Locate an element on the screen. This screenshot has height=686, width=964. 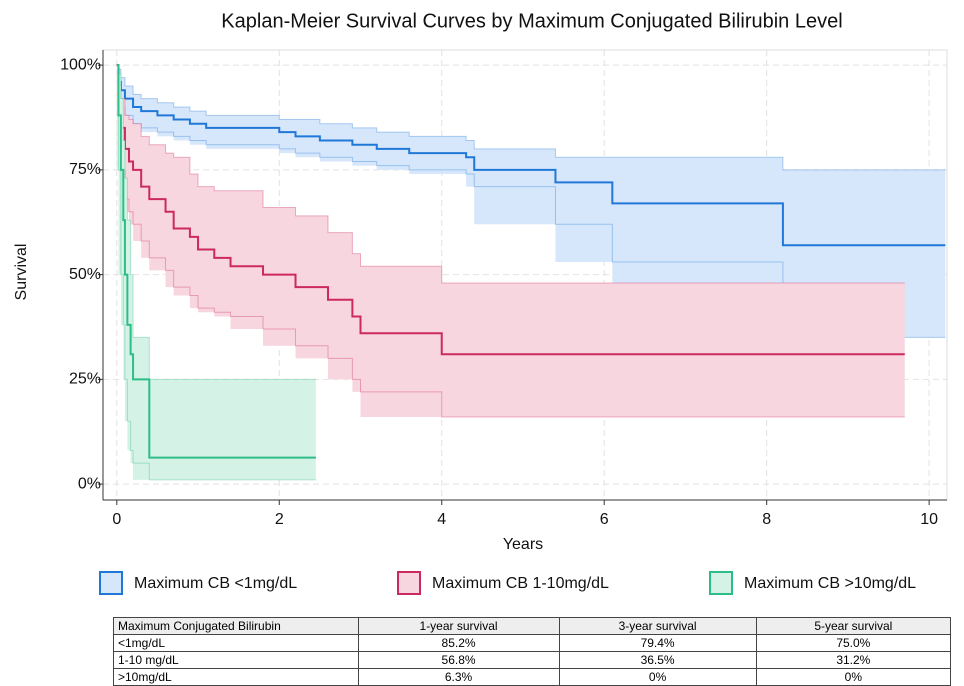
table-cell: 1-10 mg/dL is located at coordinates (236, 660).